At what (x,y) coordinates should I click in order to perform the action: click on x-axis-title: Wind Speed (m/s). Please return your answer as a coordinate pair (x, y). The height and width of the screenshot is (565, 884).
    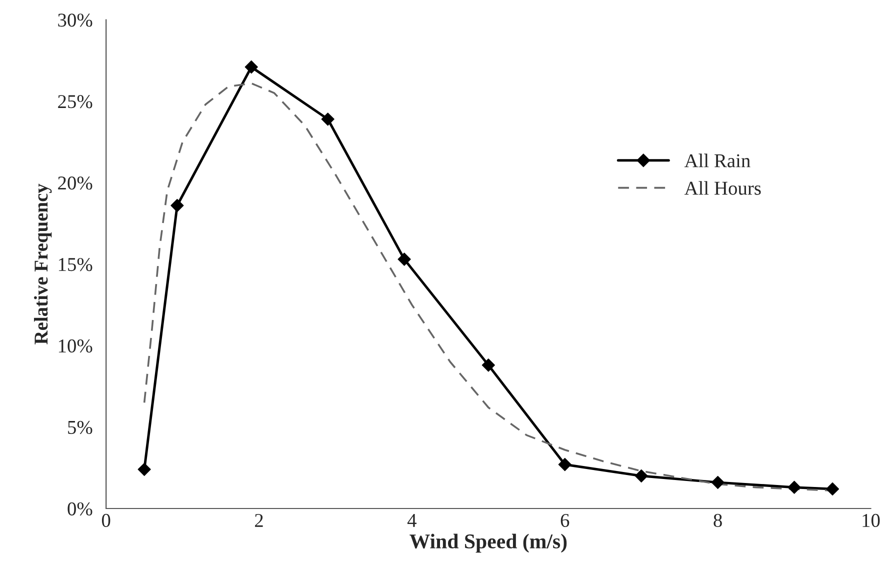
    Looking at the image, I should click on (488, 543).